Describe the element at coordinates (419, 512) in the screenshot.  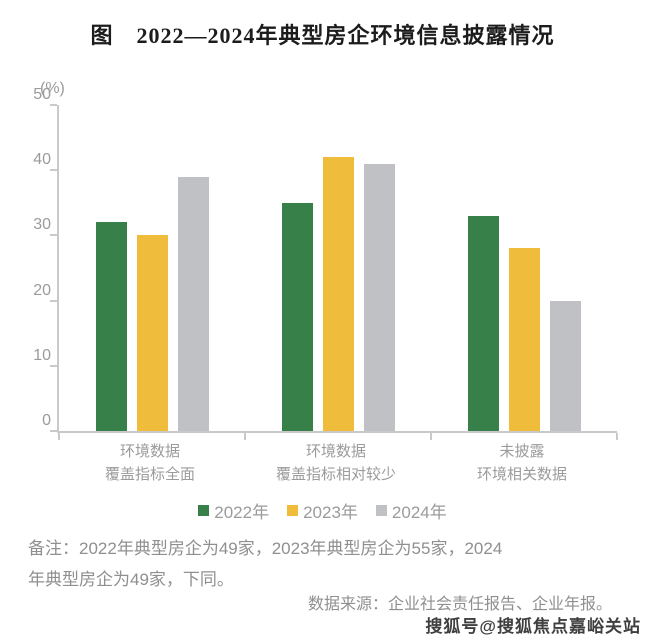
I see `legend-label: 2024年` at that location.